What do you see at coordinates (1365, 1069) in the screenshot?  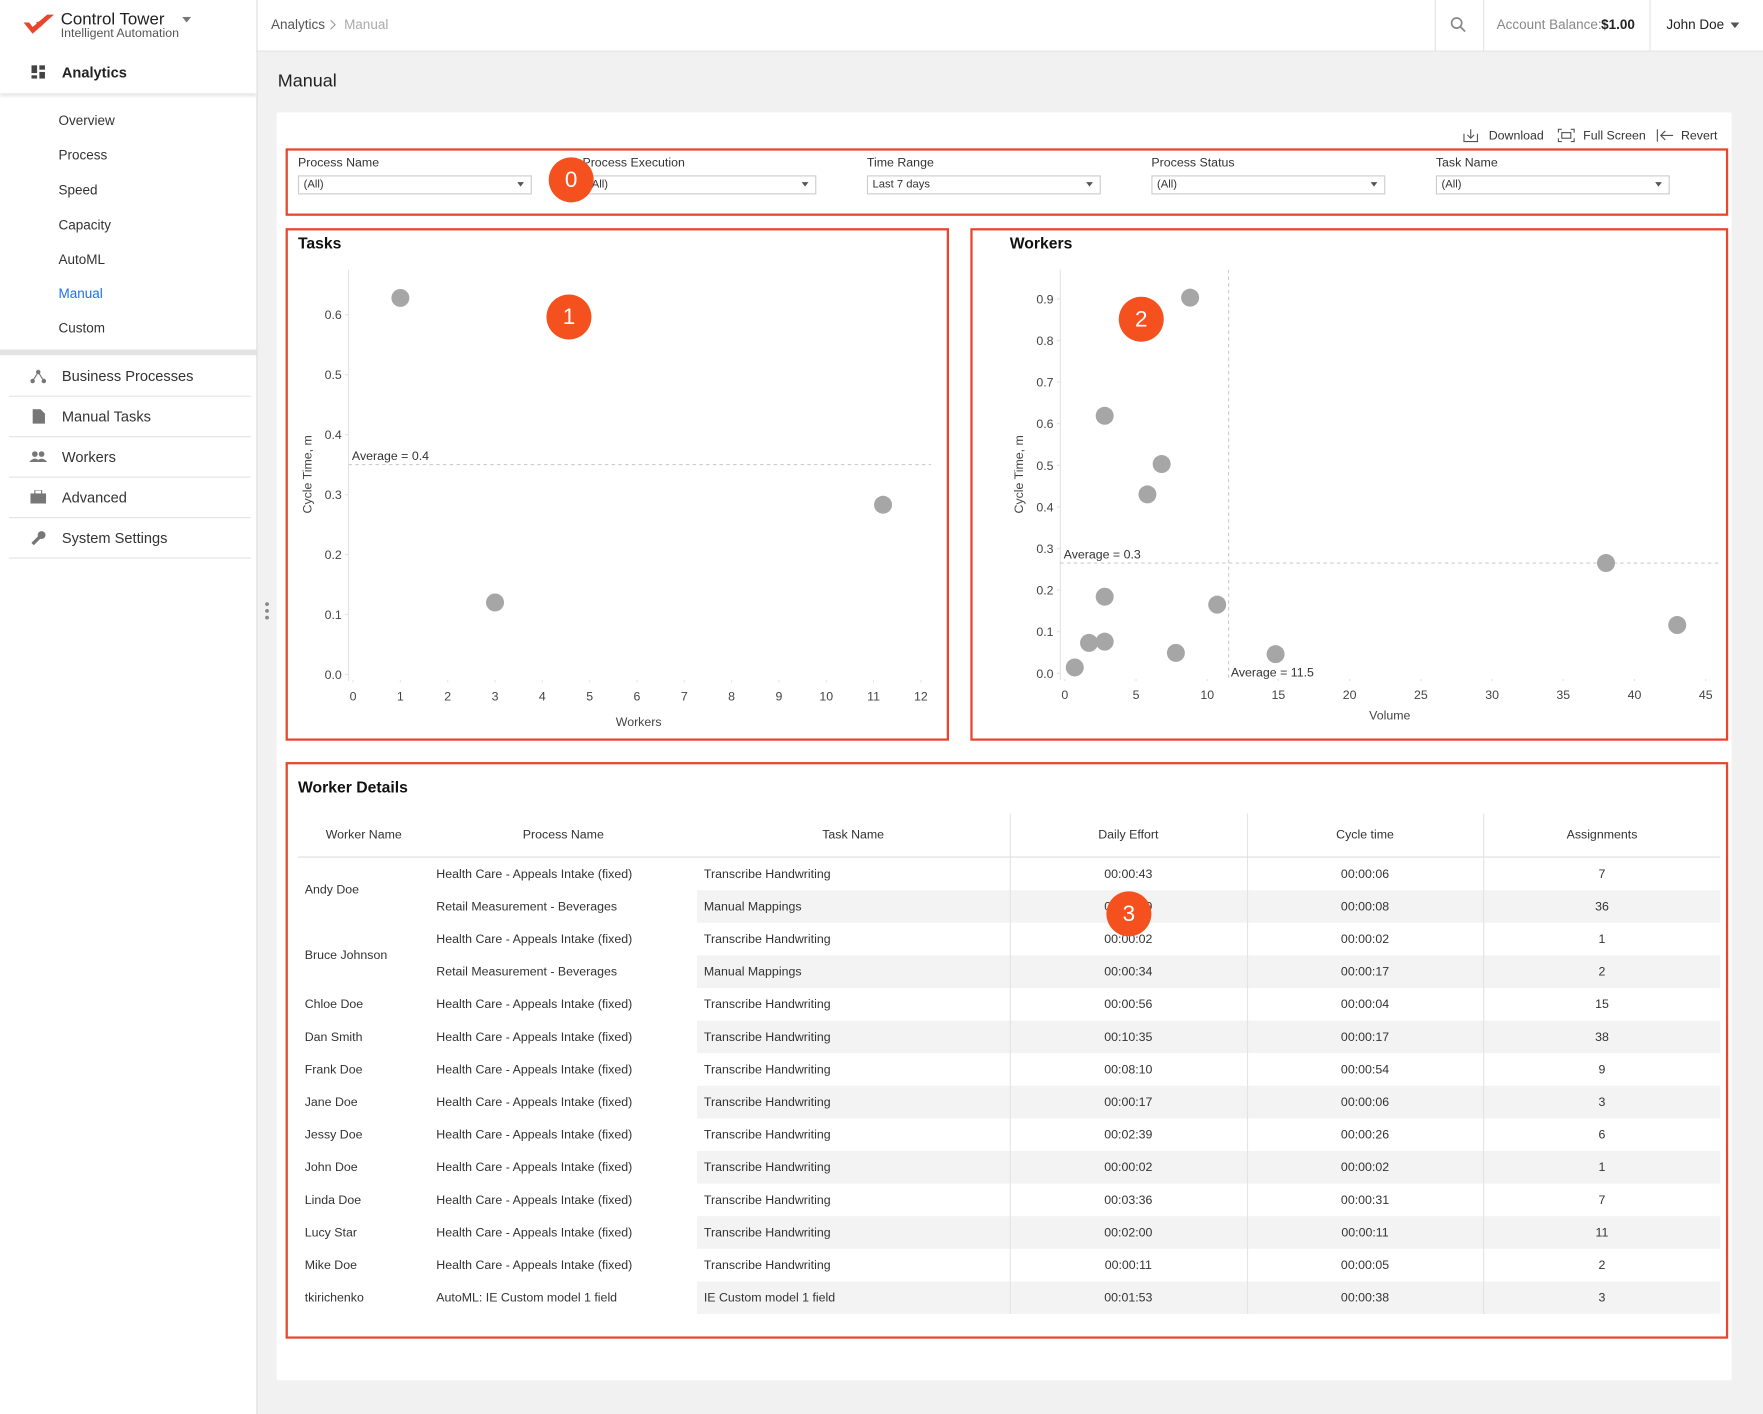 I see `table-cell: 00:00:54` at bounding box center [1365, 1069].